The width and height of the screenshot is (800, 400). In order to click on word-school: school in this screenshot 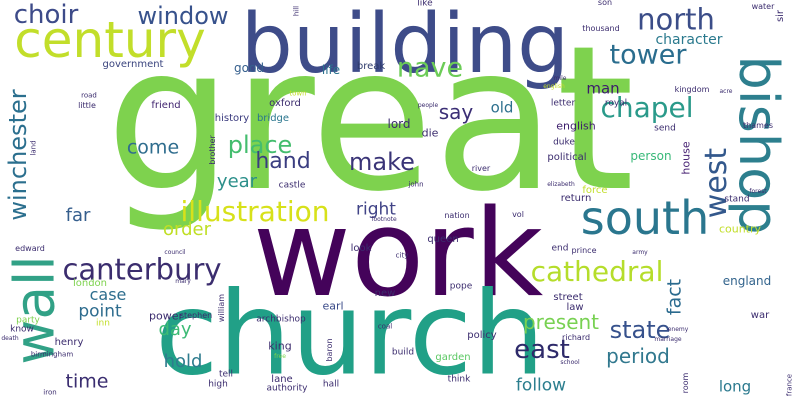, I will do `click(570, 362)`.